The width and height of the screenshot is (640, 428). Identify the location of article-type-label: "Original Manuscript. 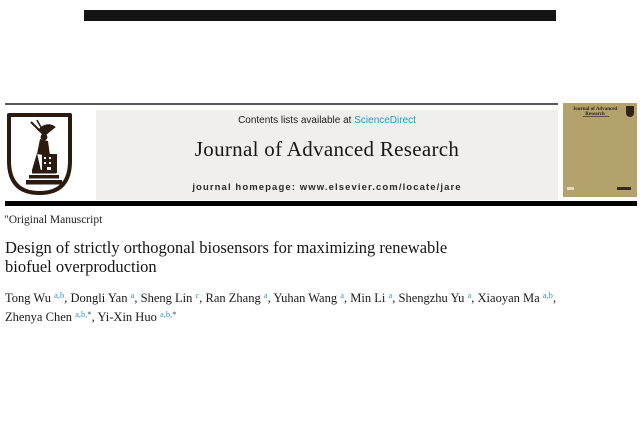
(53, 220).